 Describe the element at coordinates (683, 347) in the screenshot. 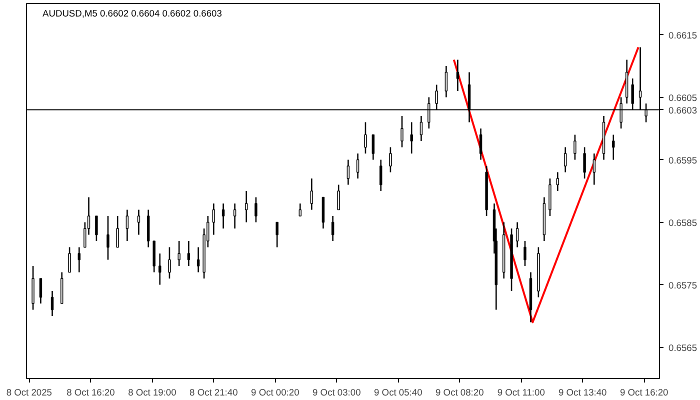

I see `y-tick-label: 0.6565` at that location.